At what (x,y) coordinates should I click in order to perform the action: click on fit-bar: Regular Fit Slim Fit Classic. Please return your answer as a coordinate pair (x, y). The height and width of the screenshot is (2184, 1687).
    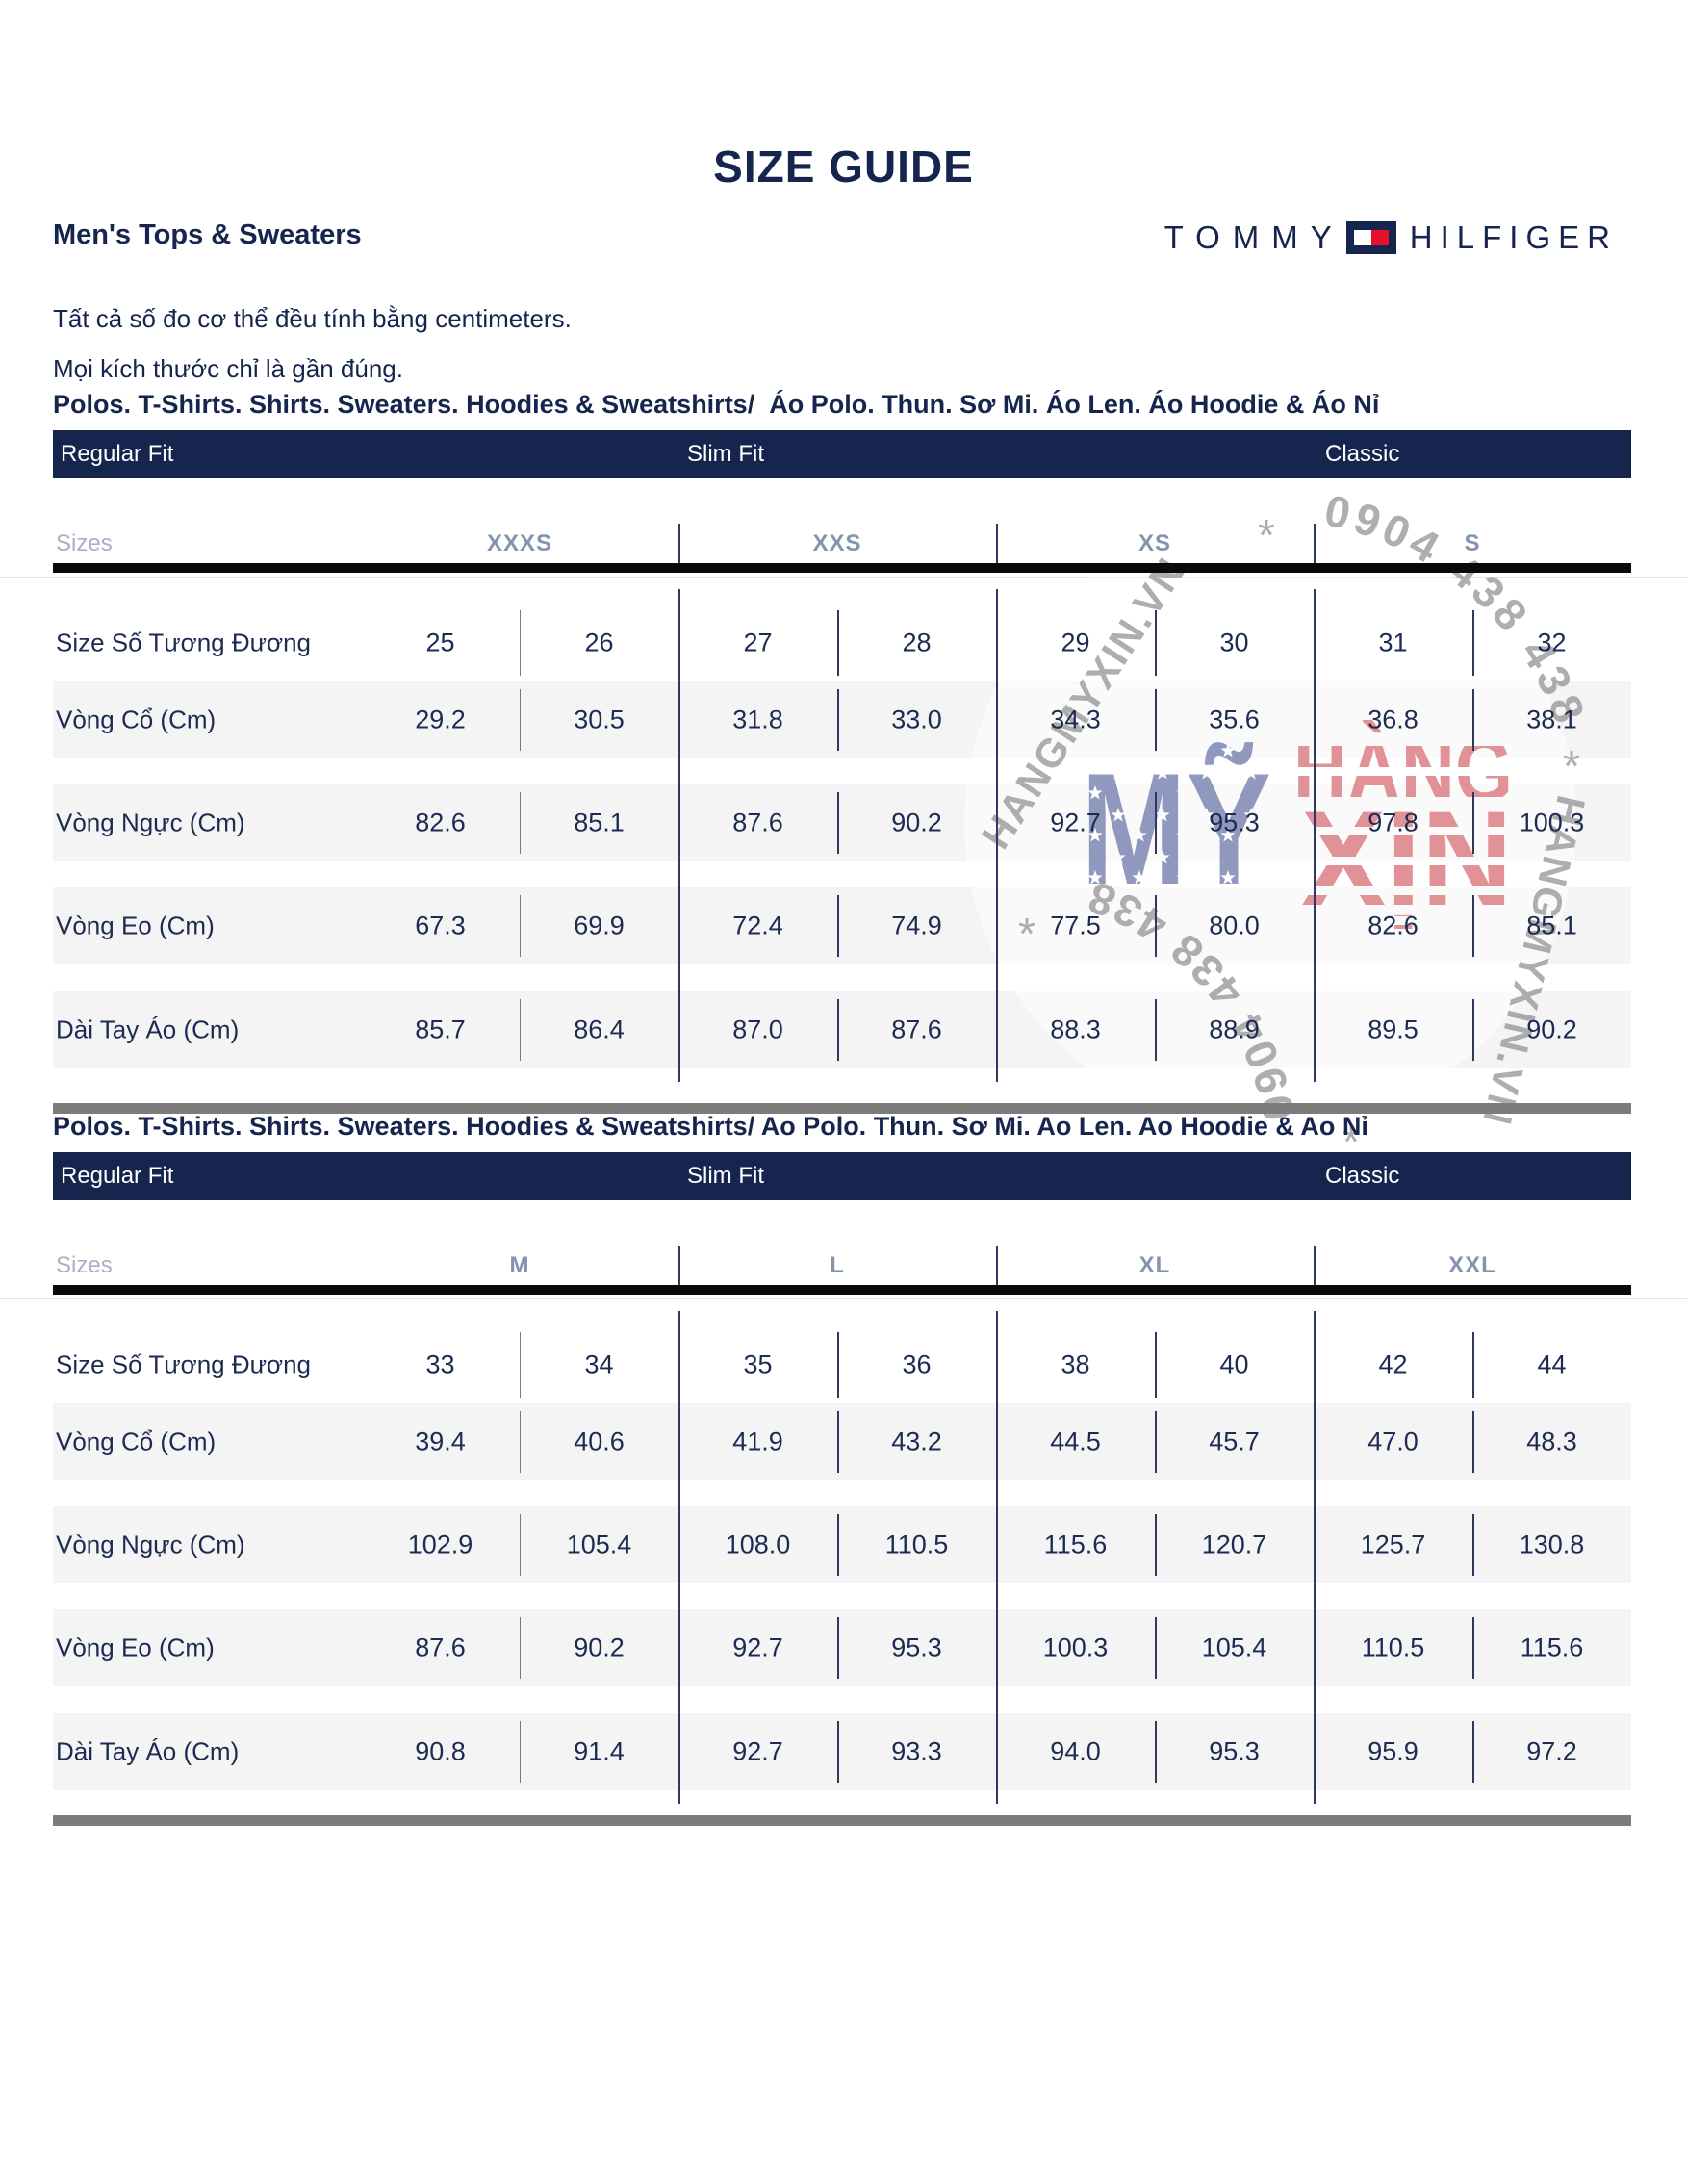
    Looking at the image, I should click on (842, 1176).